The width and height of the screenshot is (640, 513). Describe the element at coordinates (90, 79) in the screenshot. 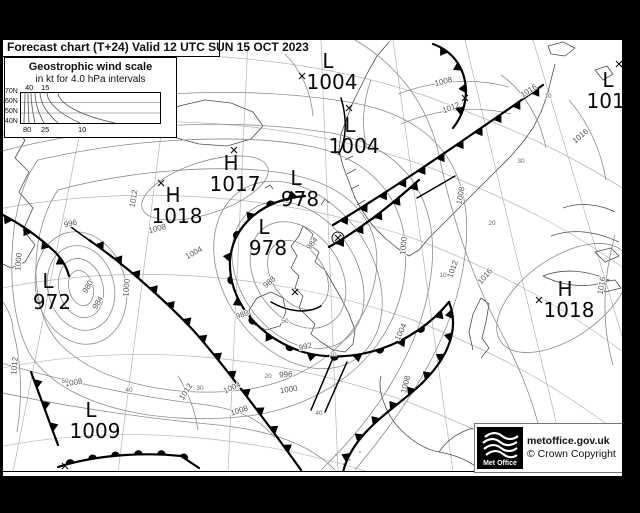

I see `wind-scale-subtitle: in kt for 4.0 hPa intervals` at that location.